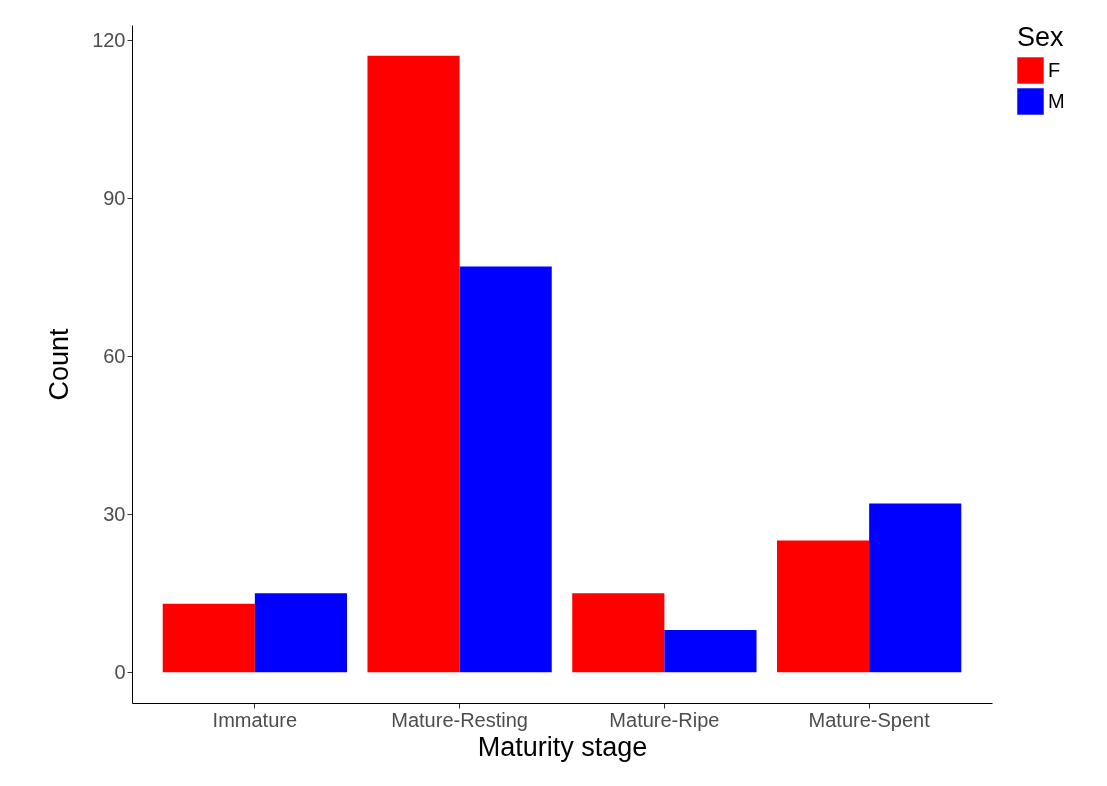  What do you see at coordinates (120, 671) in the screenshot?
I see `y-tick-label: 0` at bounding box center [120, 671].